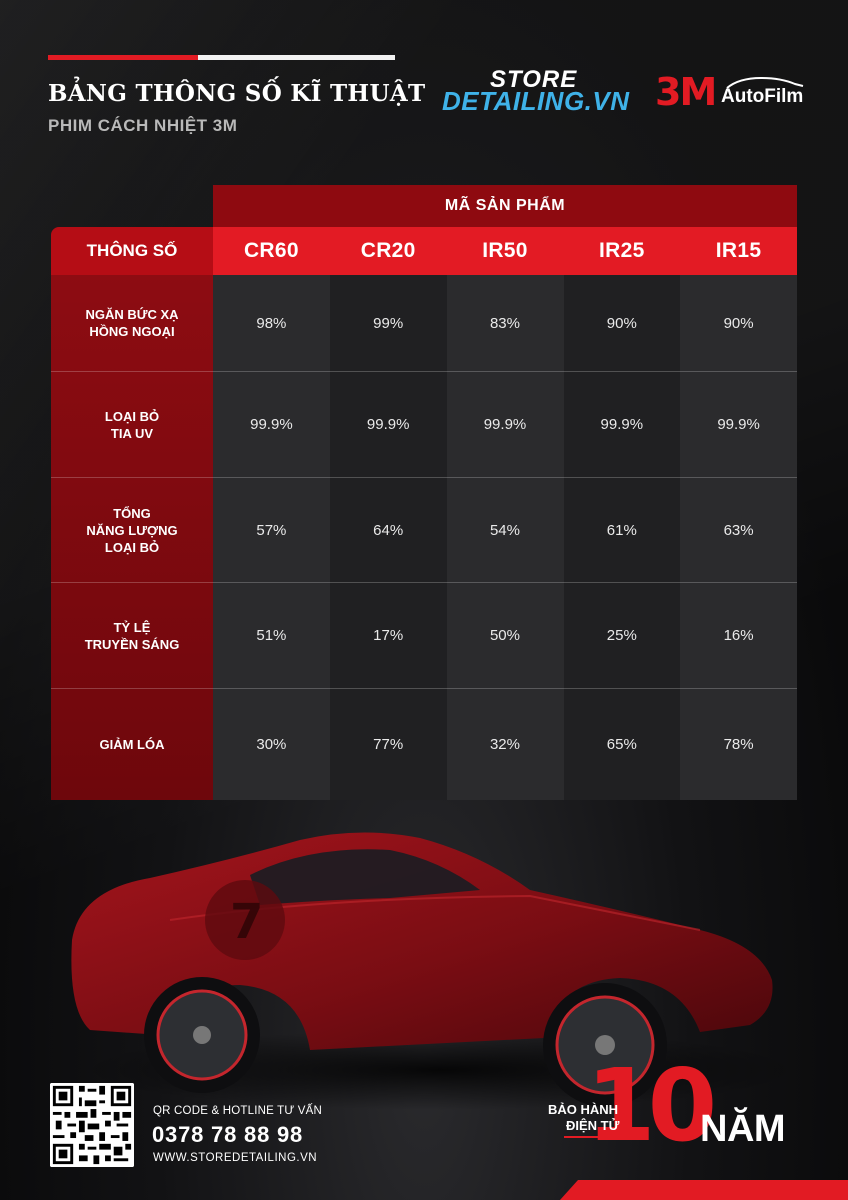  I want to click on row-label: LOẠI BỎ TIA UV, so click(132, 424).